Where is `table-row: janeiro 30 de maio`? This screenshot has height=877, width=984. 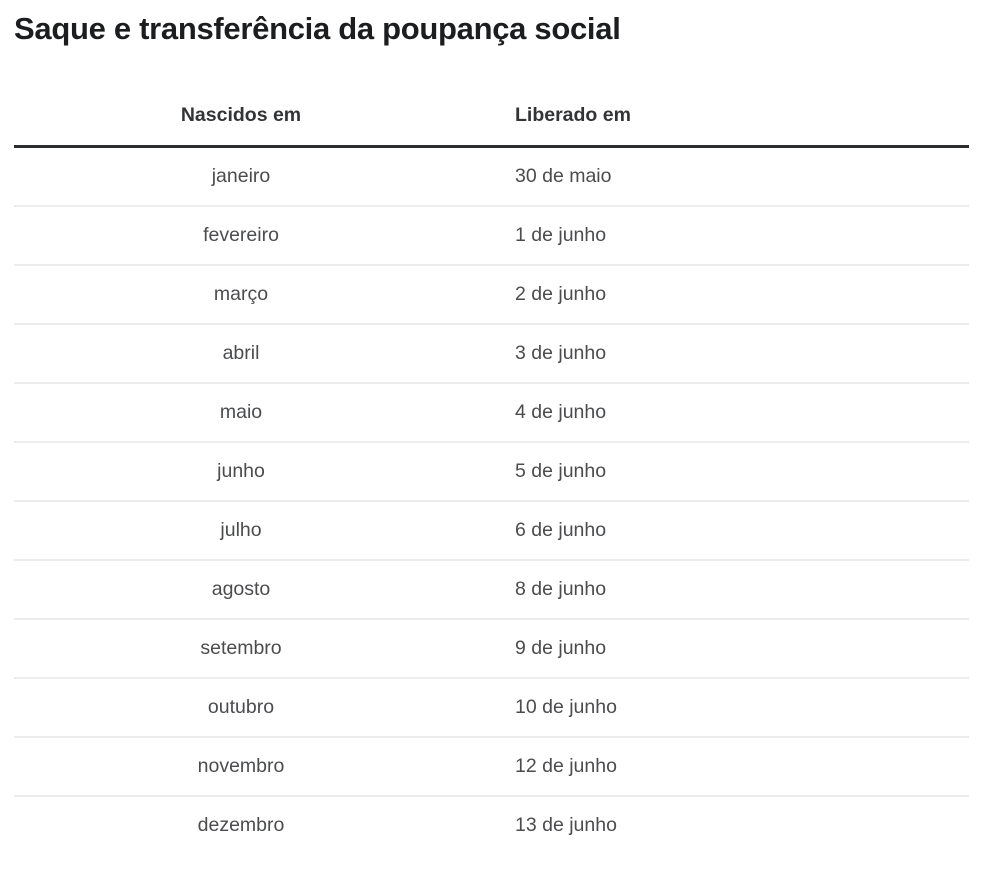
table-row: janeiro 30 de maio is located at coordinates (491, 177).